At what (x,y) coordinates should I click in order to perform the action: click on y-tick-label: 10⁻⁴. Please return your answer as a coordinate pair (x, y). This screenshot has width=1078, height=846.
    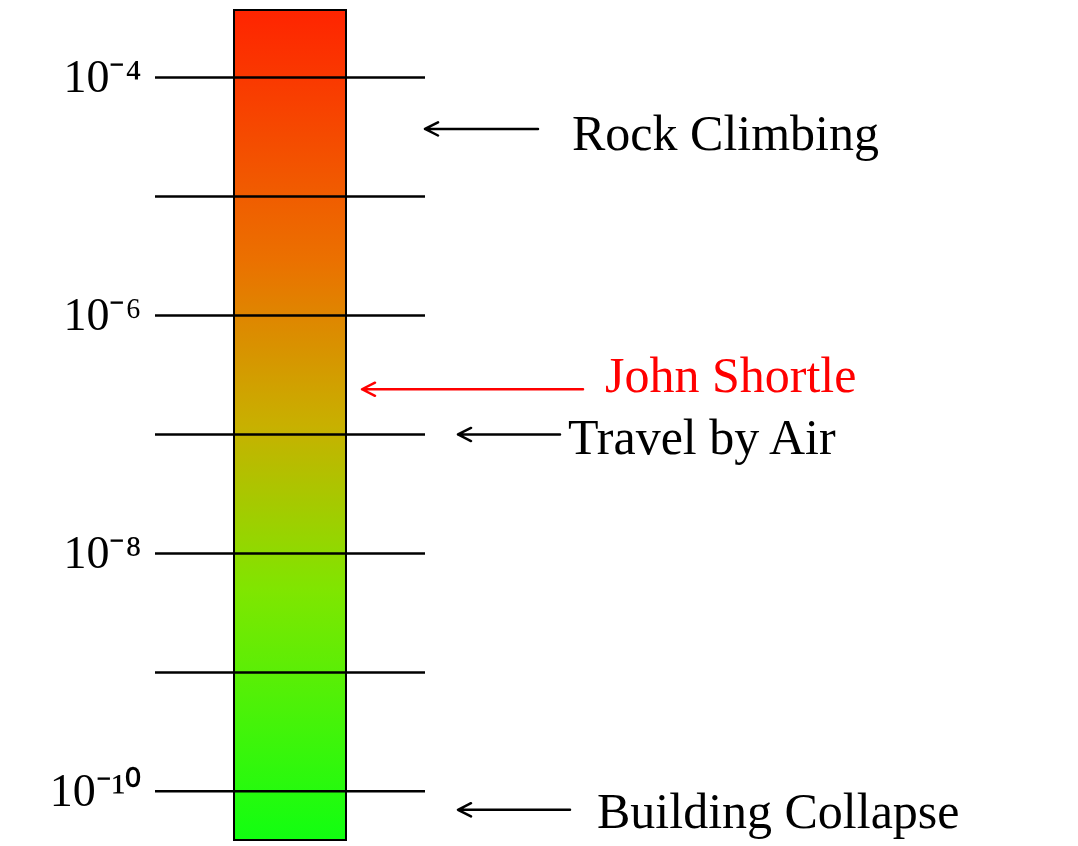
    Looking at the image, I should click on (102, 77).